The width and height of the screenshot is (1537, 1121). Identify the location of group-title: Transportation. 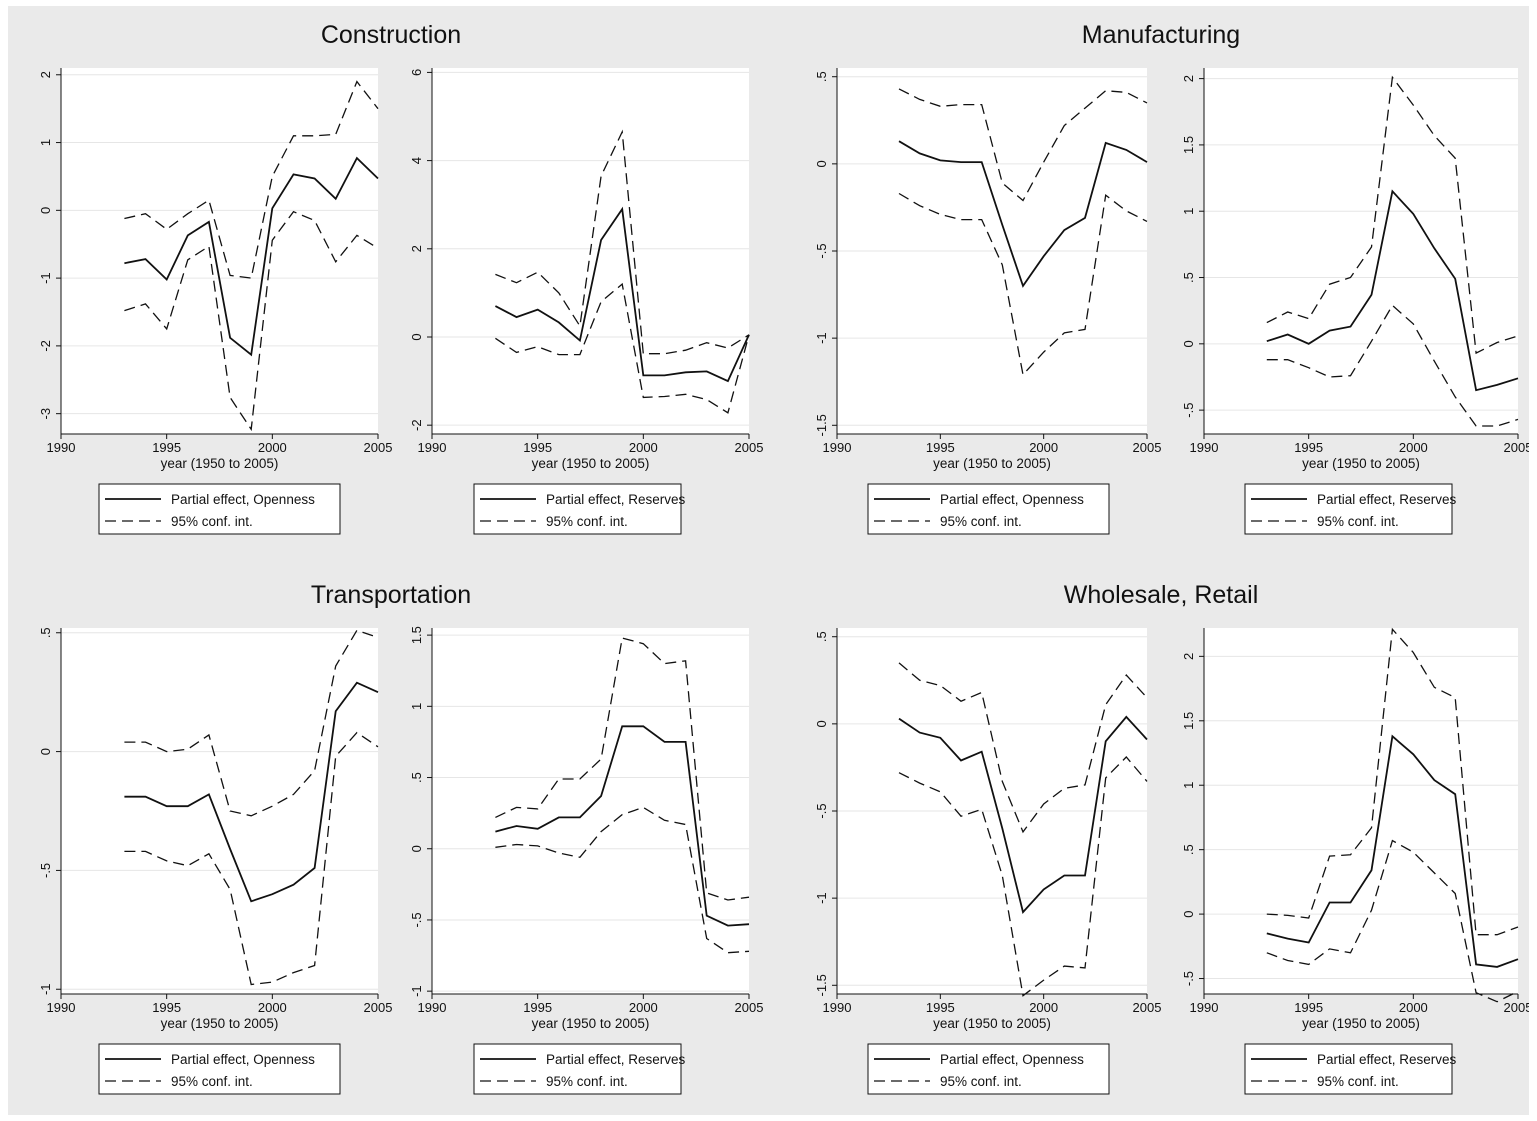
(391, 595).